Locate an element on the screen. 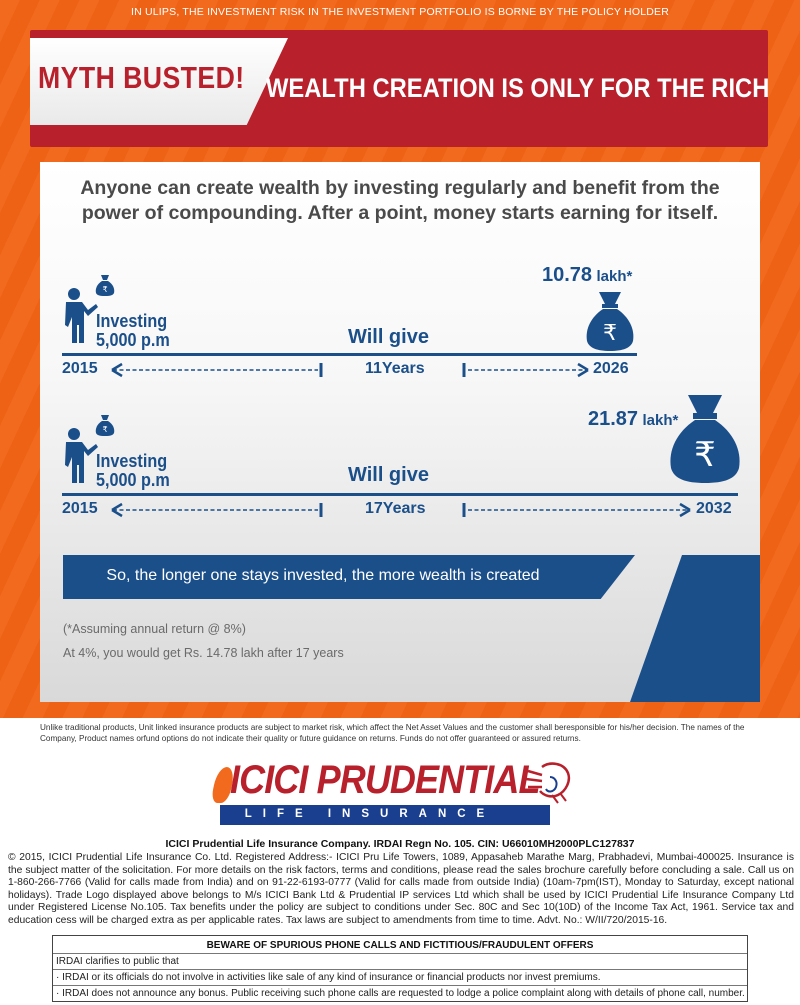 This screenshot has height=1005, width=800. fraud-warning-line-1: IRDAI clarifies to public that is located at coordinates (117, 961).